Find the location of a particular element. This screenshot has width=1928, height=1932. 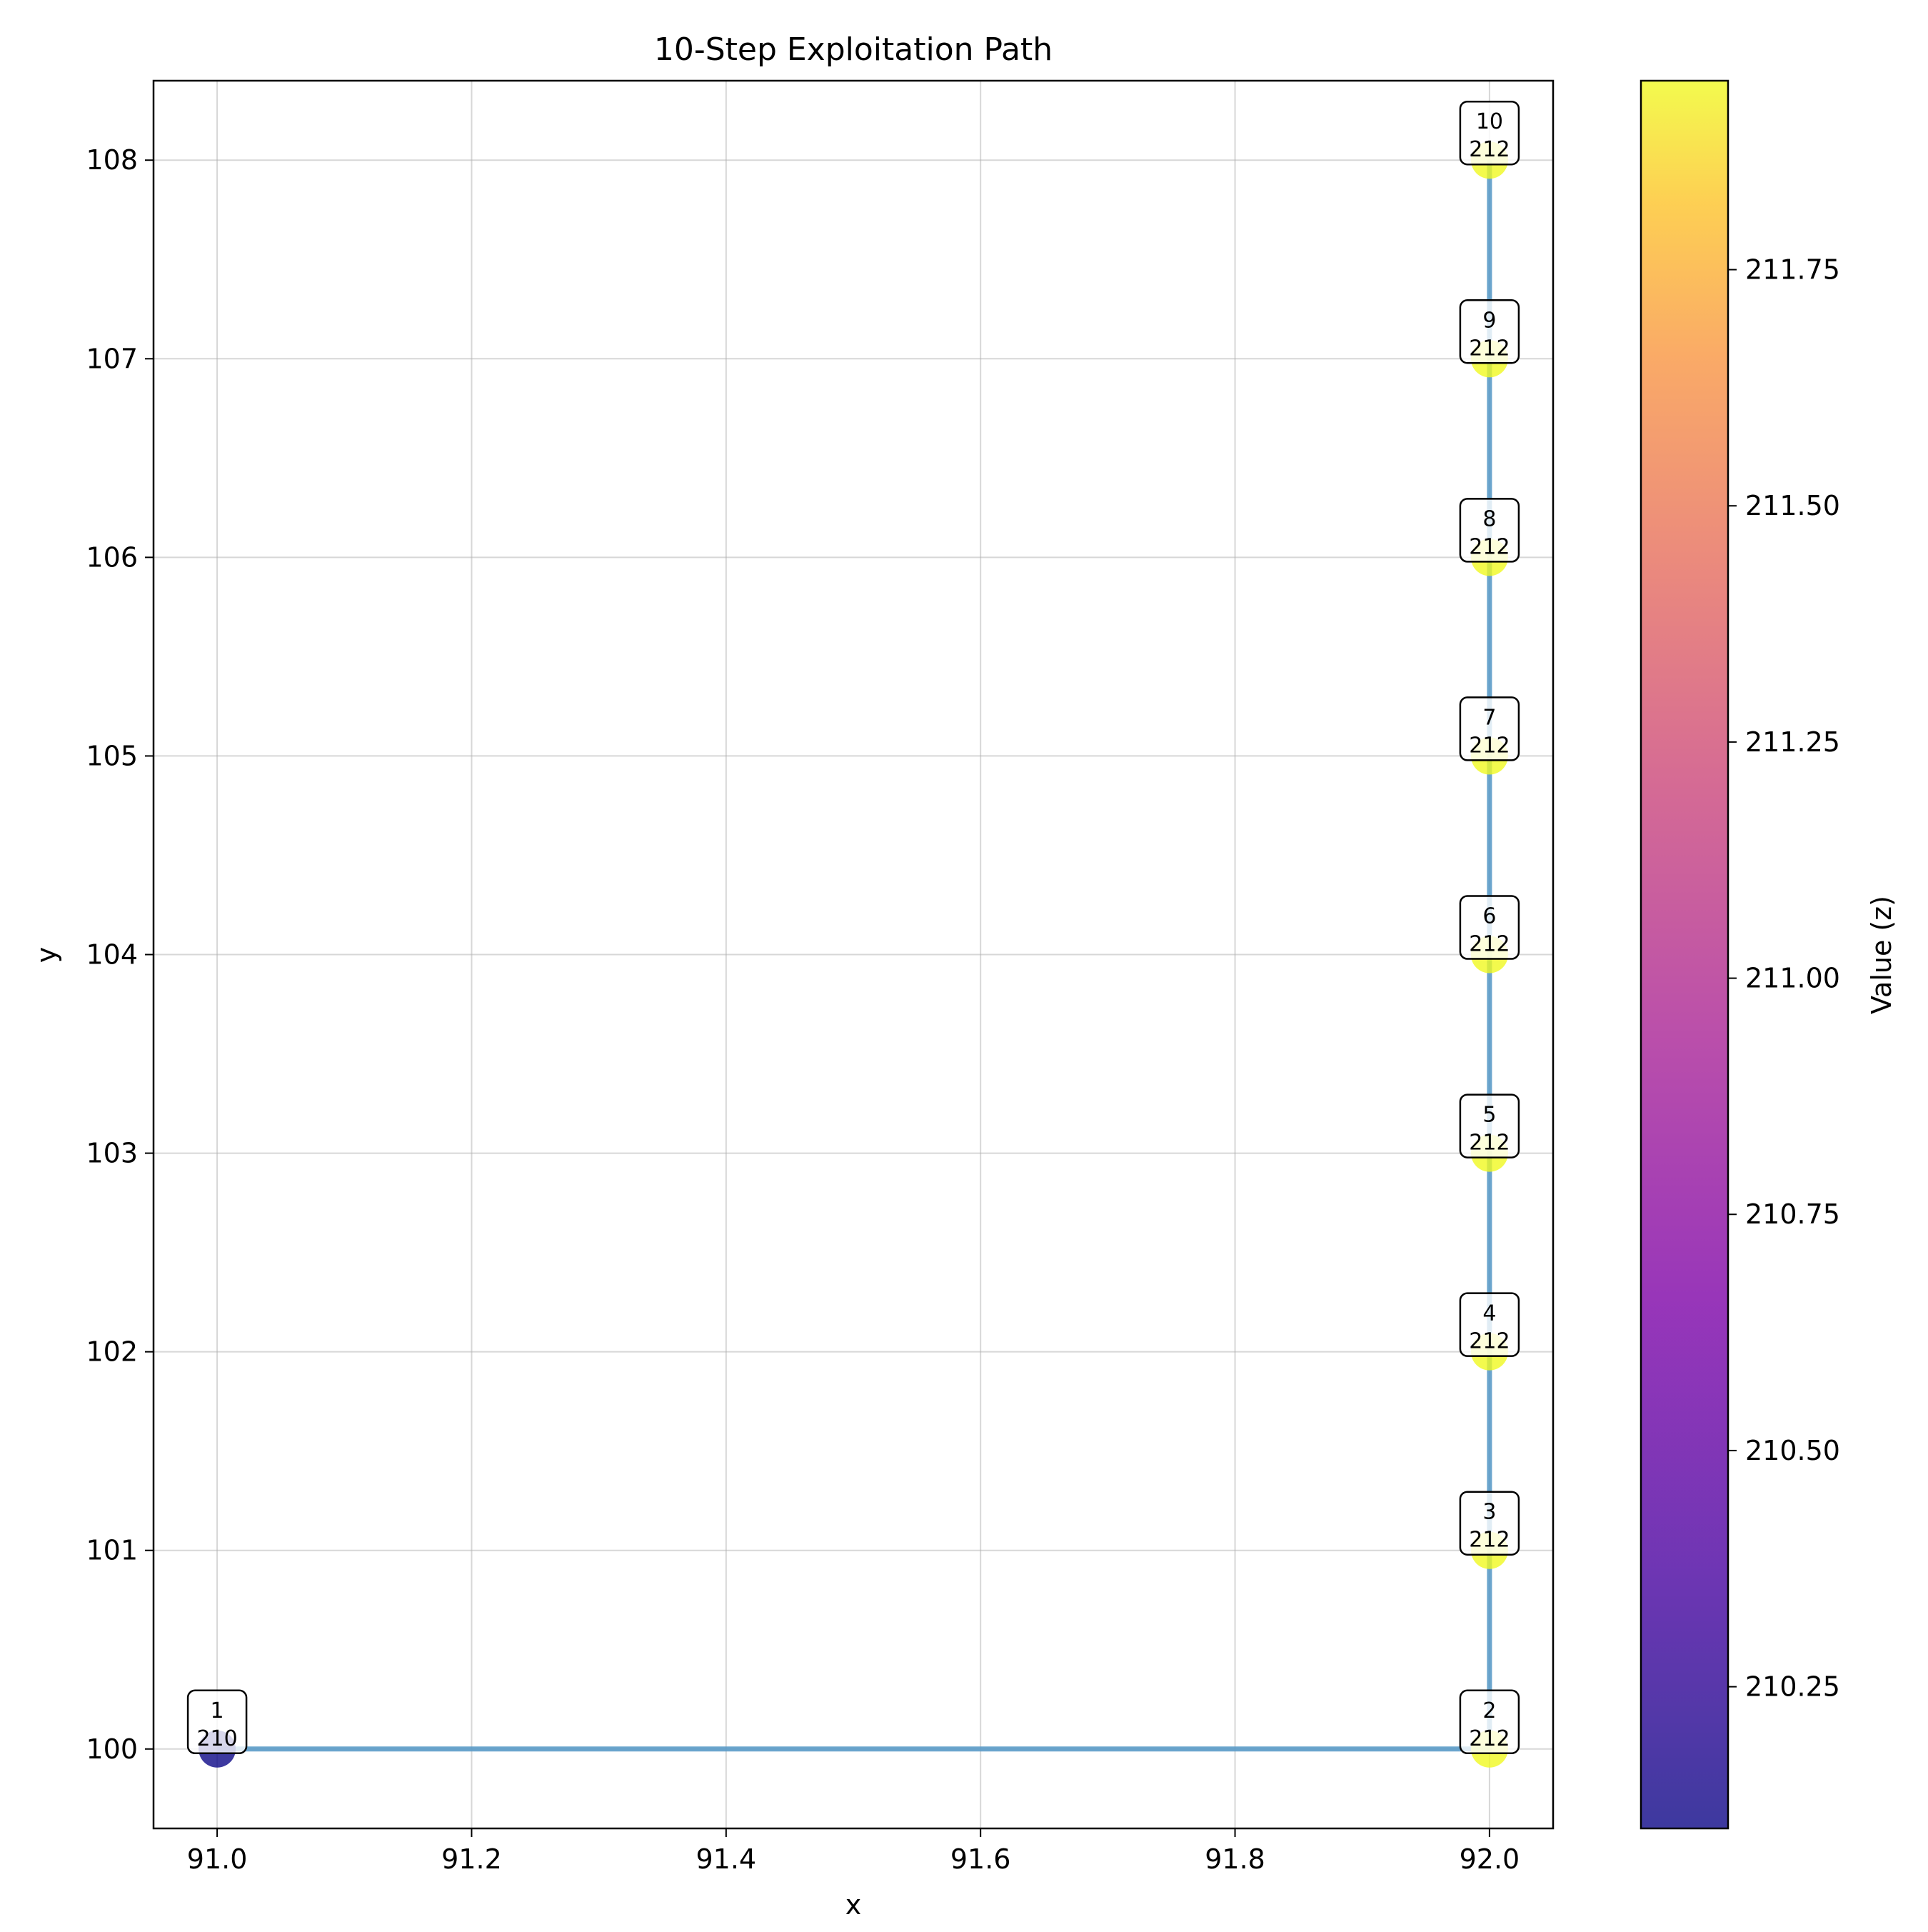

x-tick-label: 92.0 is located at coordinates (1490, 1859).